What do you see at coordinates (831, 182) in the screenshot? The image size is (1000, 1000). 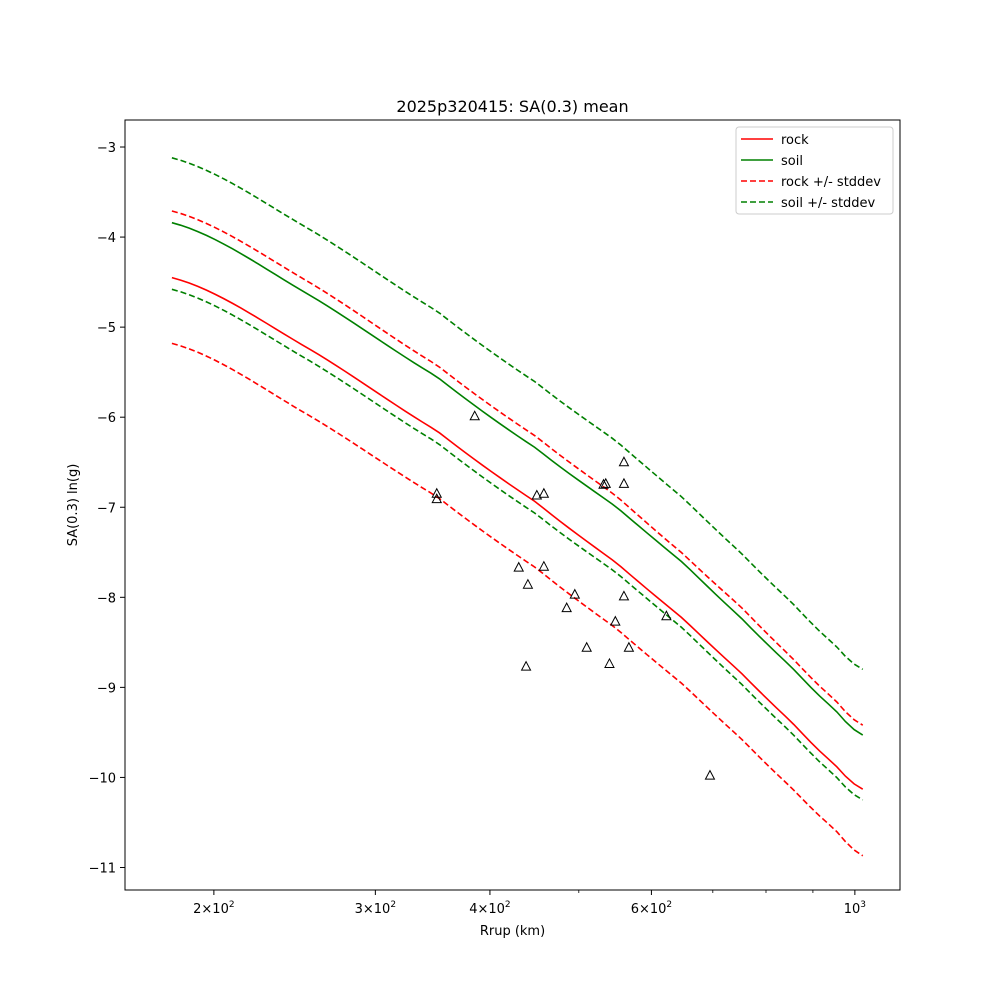 I see `legend-label-2: rock +/- stddev` at bounding box center [831, 182].